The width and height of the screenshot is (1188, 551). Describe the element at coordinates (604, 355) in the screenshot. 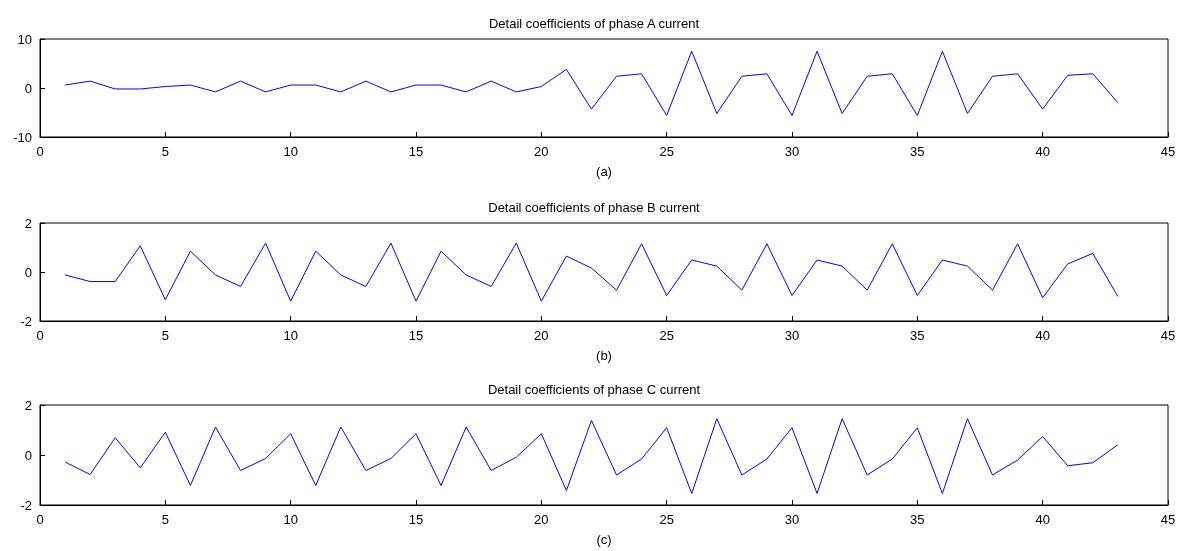

I see `x-axis-title: (b)` at that location.